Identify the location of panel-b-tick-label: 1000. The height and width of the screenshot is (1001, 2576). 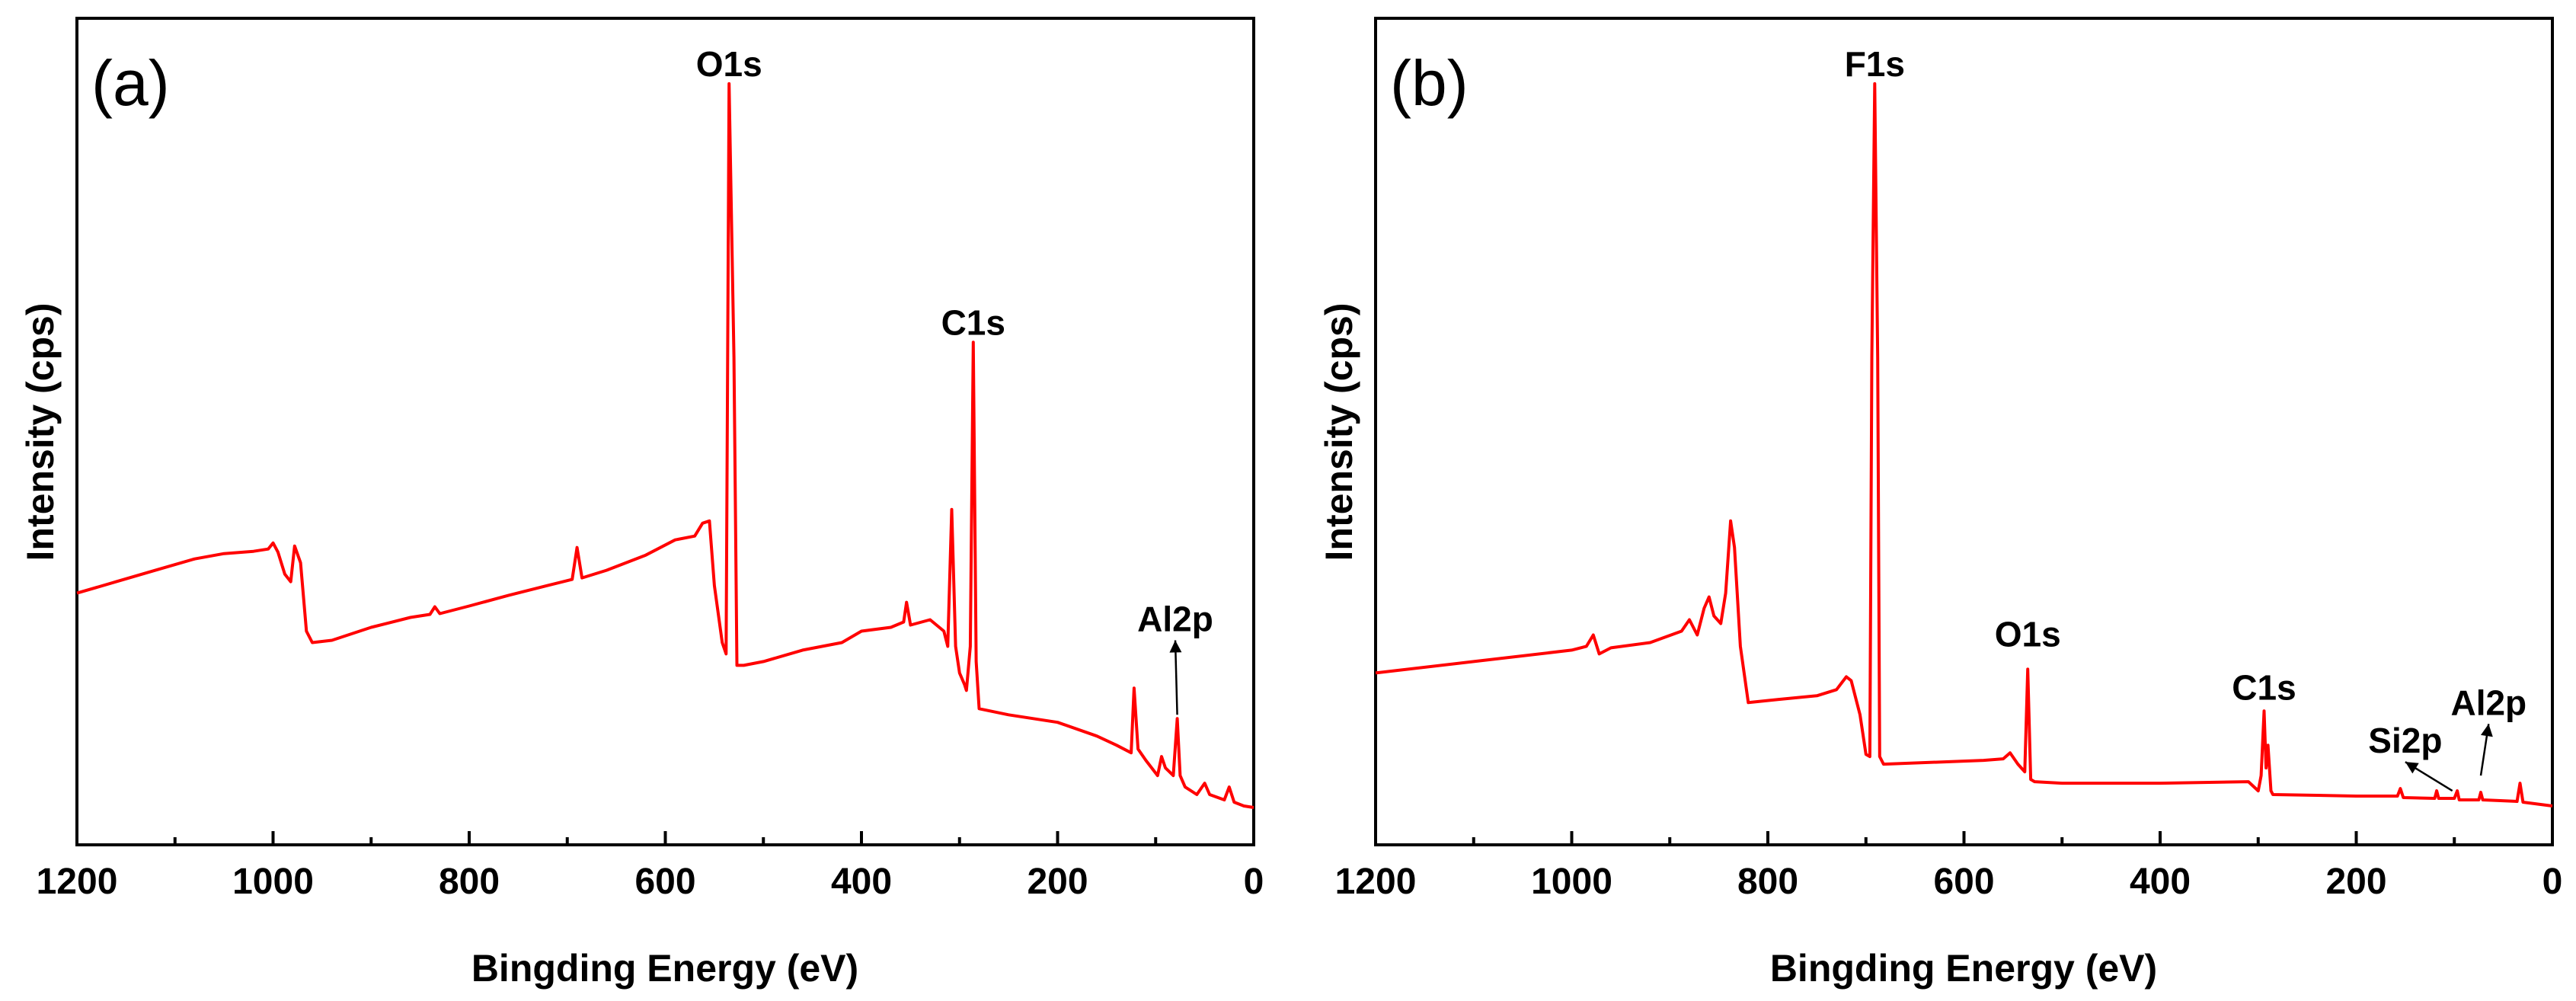
(1572, 882).